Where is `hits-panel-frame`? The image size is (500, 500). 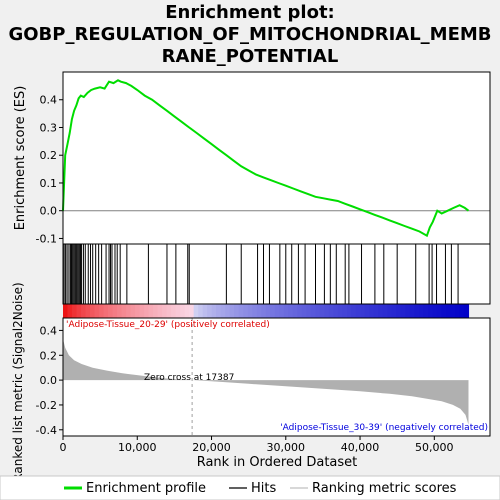 hits-panel-frame is located at coordinates (276, 274).